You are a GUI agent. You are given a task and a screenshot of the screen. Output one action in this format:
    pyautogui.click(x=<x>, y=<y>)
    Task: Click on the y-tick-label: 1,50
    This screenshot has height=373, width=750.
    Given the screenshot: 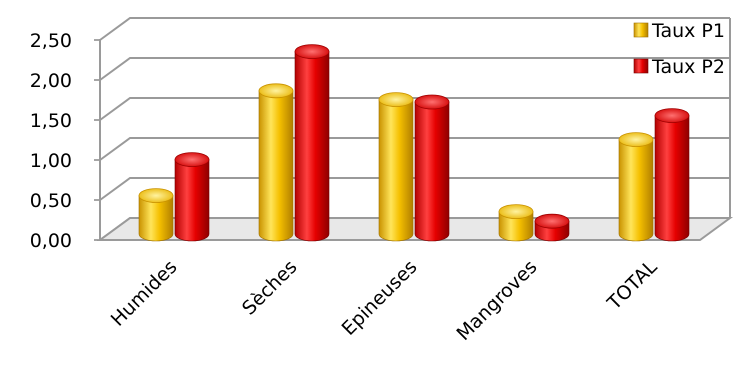 What is the action you would take?
    pyautogui.click(x=51, y=121)
    